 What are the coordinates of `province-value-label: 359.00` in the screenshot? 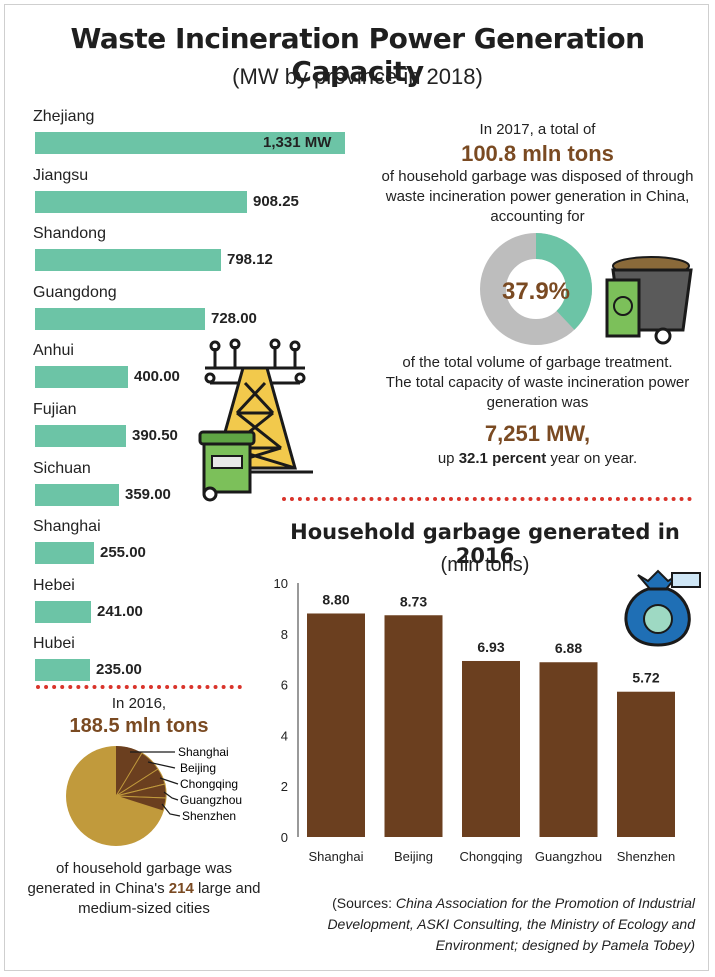 It's located at (148, 494).